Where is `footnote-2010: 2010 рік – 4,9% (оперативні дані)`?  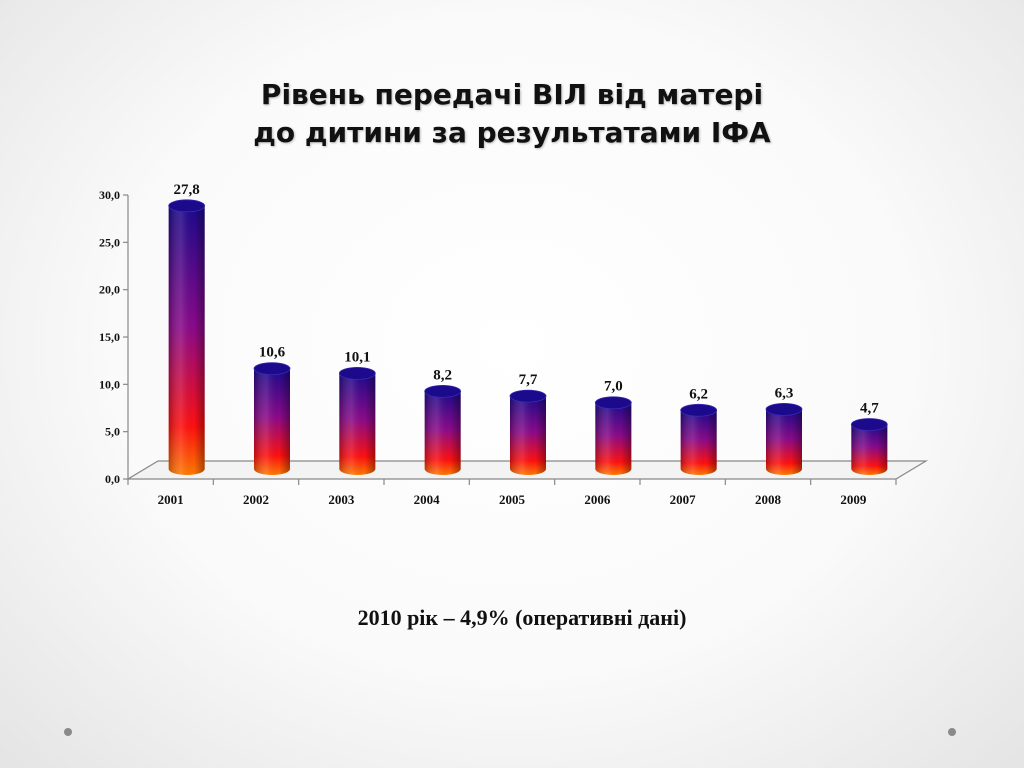 footnote-2010: 2010 рік – 4,9% (оперативні дані) is located at coordinates (522, 617).